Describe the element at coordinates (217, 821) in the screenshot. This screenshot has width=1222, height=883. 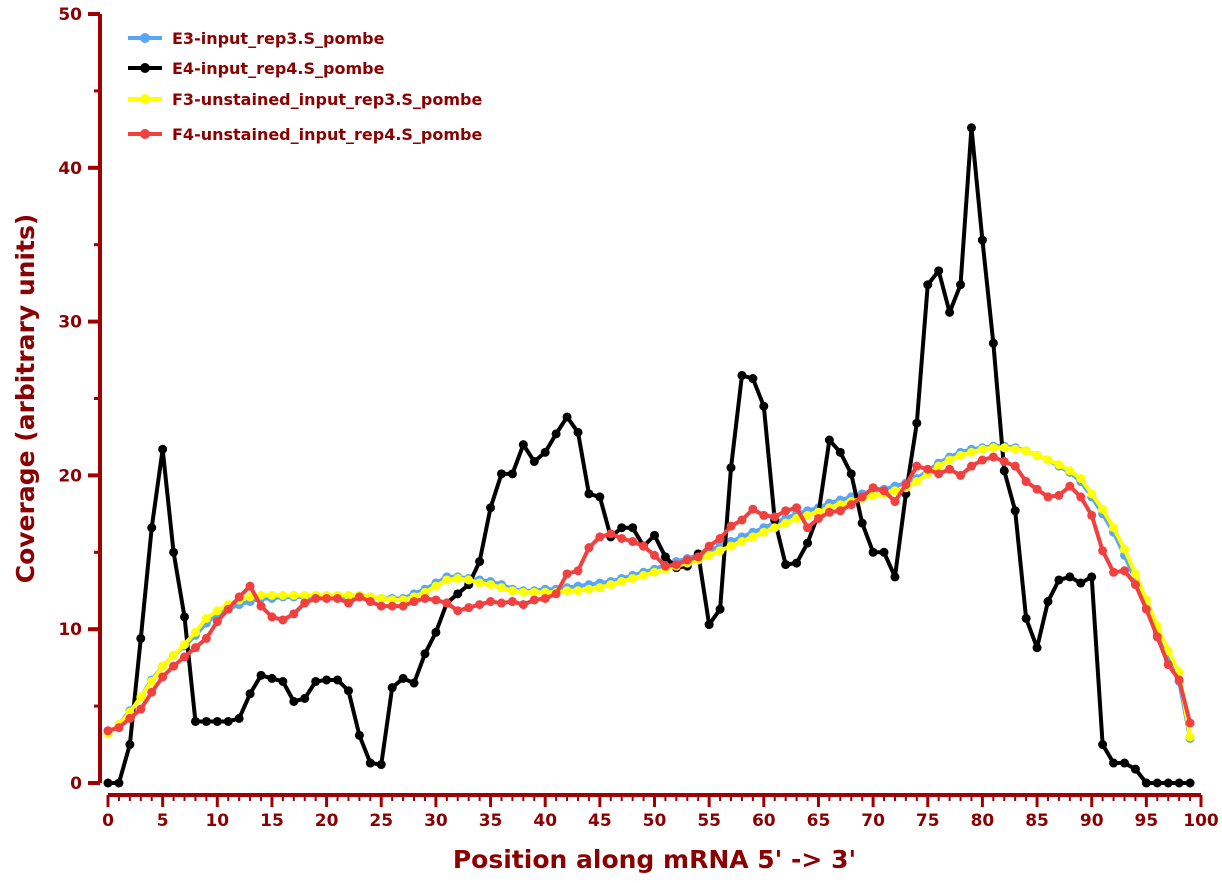
I see `x-tick-label: 10` at that location.